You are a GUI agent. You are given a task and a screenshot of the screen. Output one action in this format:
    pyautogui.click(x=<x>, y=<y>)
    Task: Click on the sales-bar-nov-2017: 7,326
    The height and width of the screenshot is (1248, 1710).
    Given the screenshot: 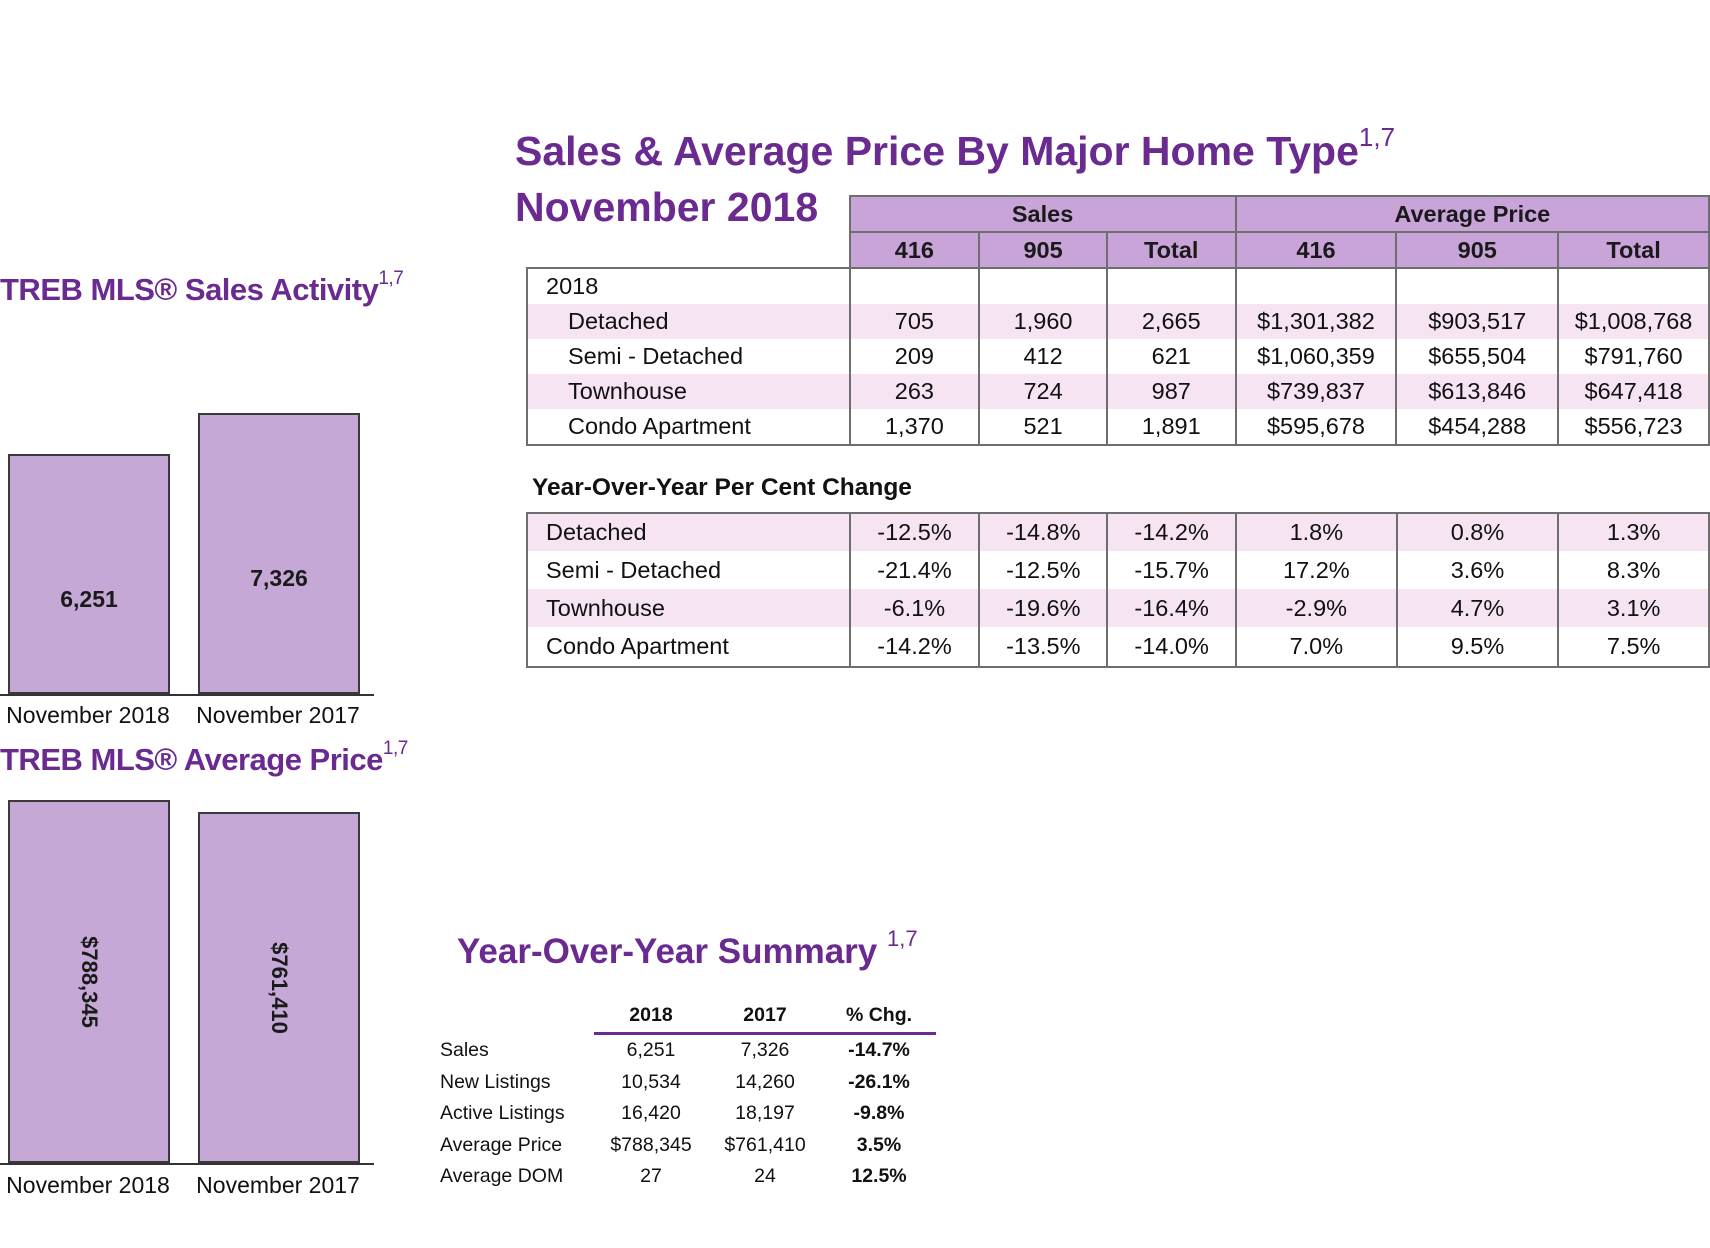 What is the action you would take?
    pyautogui.click(x=279, y=553)
    